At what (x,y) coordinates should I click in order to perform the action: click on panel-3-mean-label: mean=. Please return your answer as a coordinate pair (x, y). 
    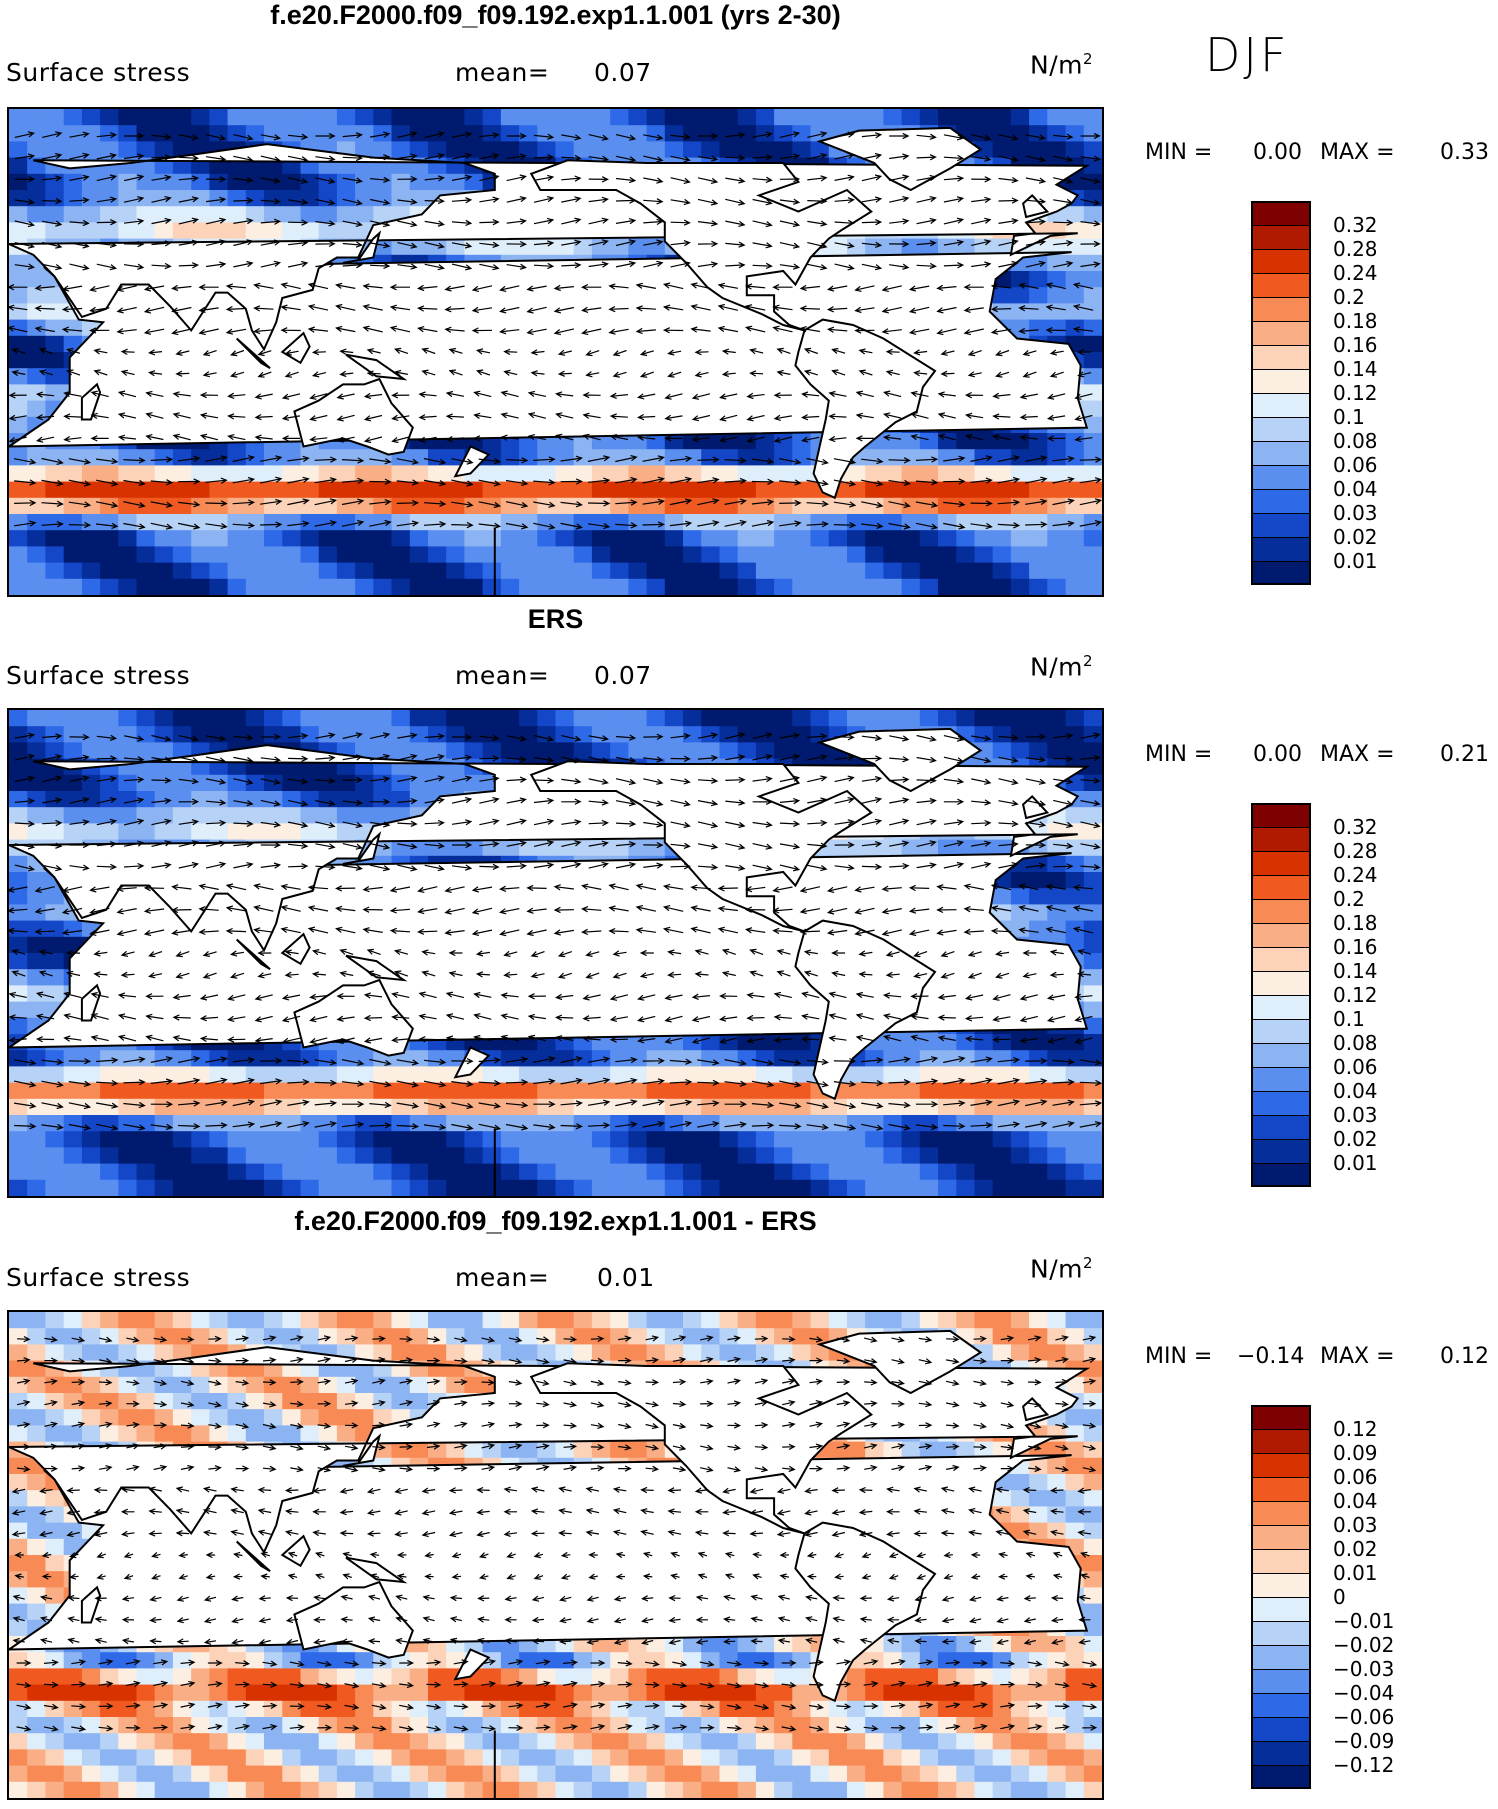
    Looking at the image, I should click on (502, 1277).